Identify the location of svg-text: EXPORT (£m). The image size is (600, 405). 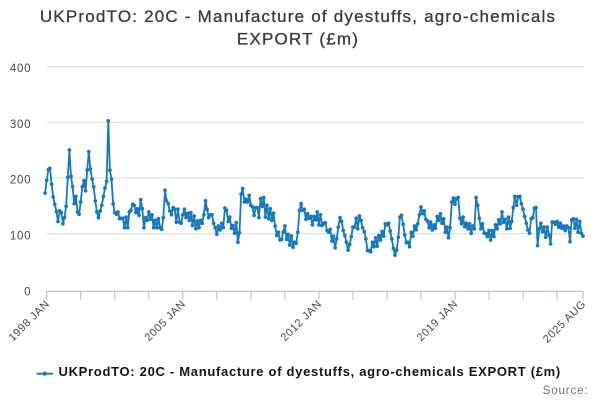
(298, 39).